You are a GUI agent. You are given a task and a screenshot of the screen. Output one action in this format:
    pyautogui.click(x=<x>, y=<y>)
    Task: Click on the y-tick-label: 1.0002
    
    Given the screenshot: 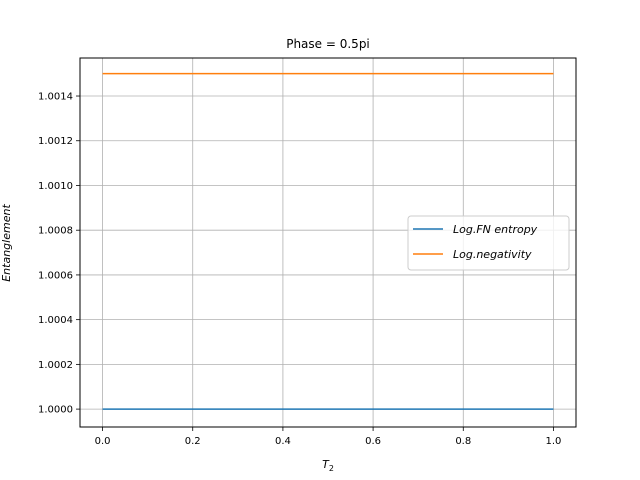 What is the action you would take?
    pyautogui.click(x=55, y=365)
    